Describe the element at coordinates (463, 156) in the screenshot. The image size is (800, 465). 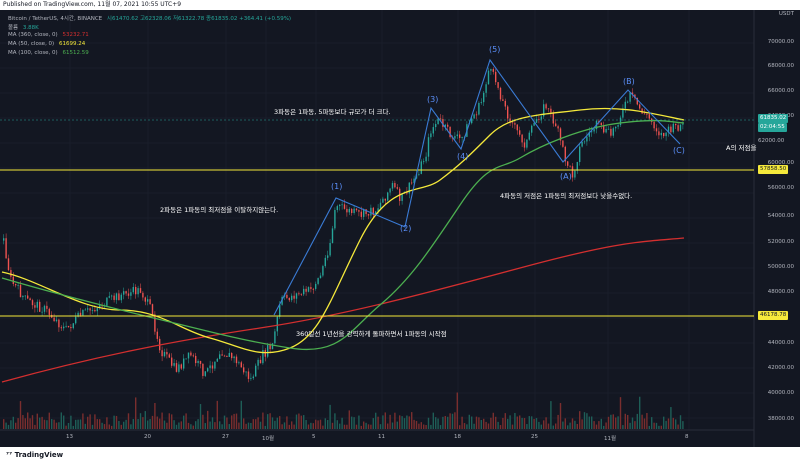
I see `wave-label-4: (4)` at that location.